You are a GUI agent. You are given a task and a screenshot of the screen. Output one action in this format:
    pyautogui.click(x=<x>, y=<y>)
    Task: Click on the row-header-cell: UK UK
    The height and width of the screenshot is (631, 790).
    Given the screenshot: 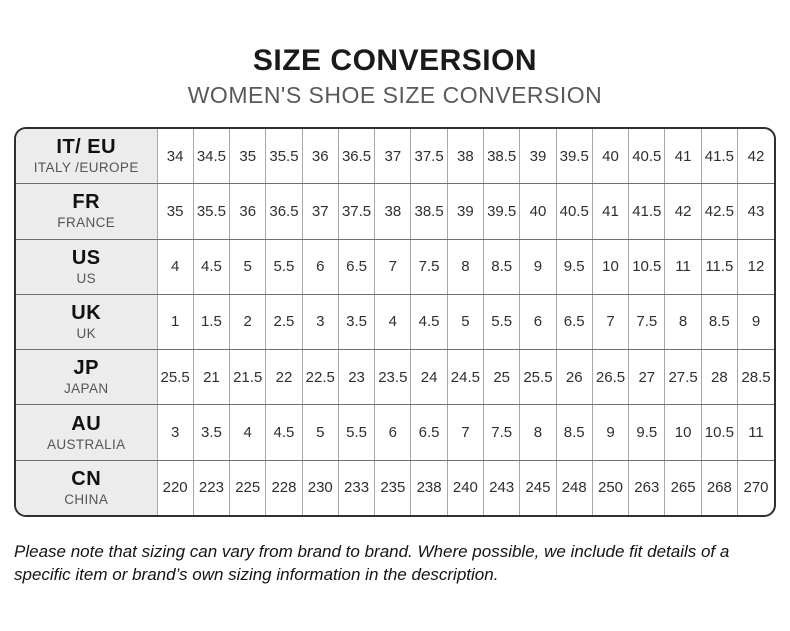 What is the action you would take?
    pyautogui.click(x=87, y=322)
    